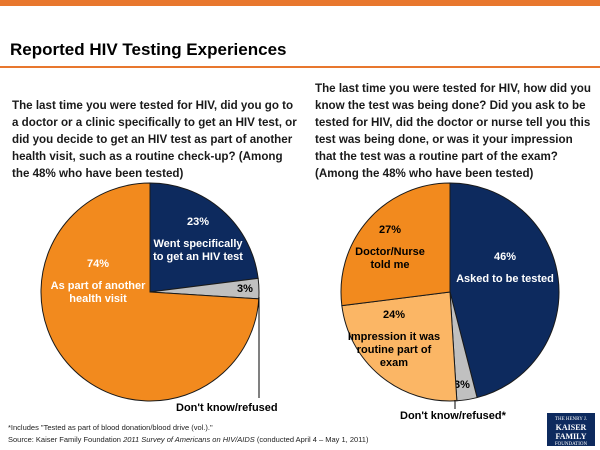  I want to click on right-slice-0-percent: 46%, so click(505, 257).